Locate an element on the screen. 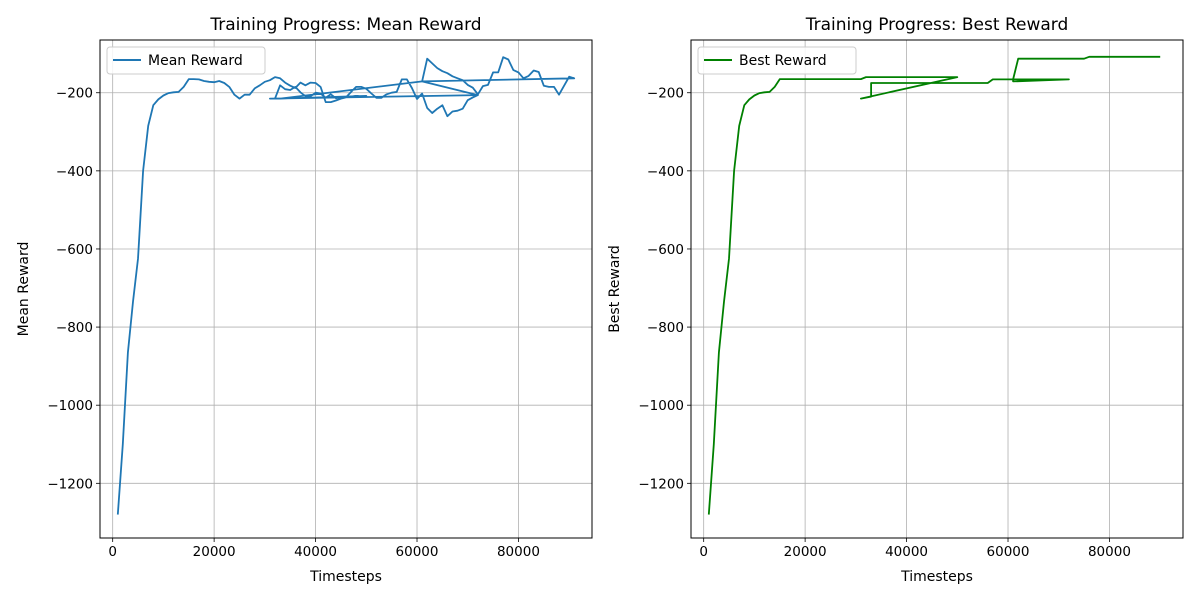 The height and width of the screenshot is (600, 1200). y-axis-label: Best Reward is located at coordinates (615, 289).